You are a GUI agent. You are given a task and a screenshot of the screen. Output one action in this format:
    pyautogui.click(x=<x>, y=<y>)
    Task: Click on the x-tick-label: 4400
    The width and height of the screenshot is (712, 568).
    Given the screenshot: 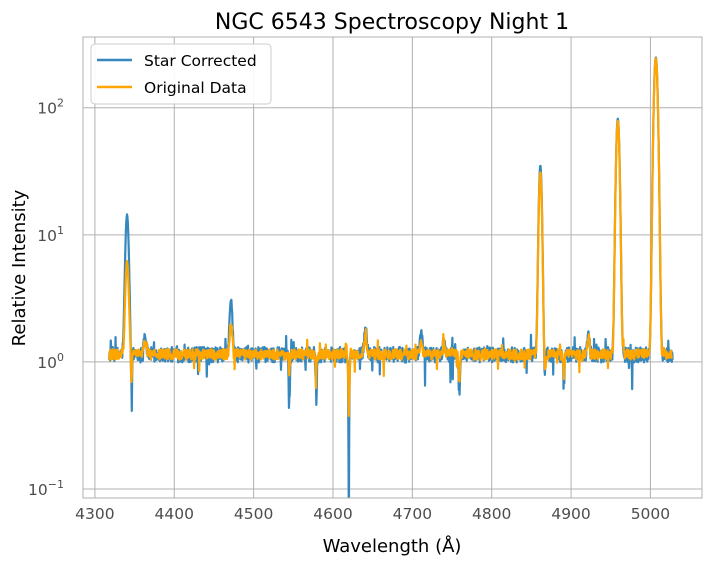 What is the action you would take?
    pyautogui.click(x=174, y=514)
    